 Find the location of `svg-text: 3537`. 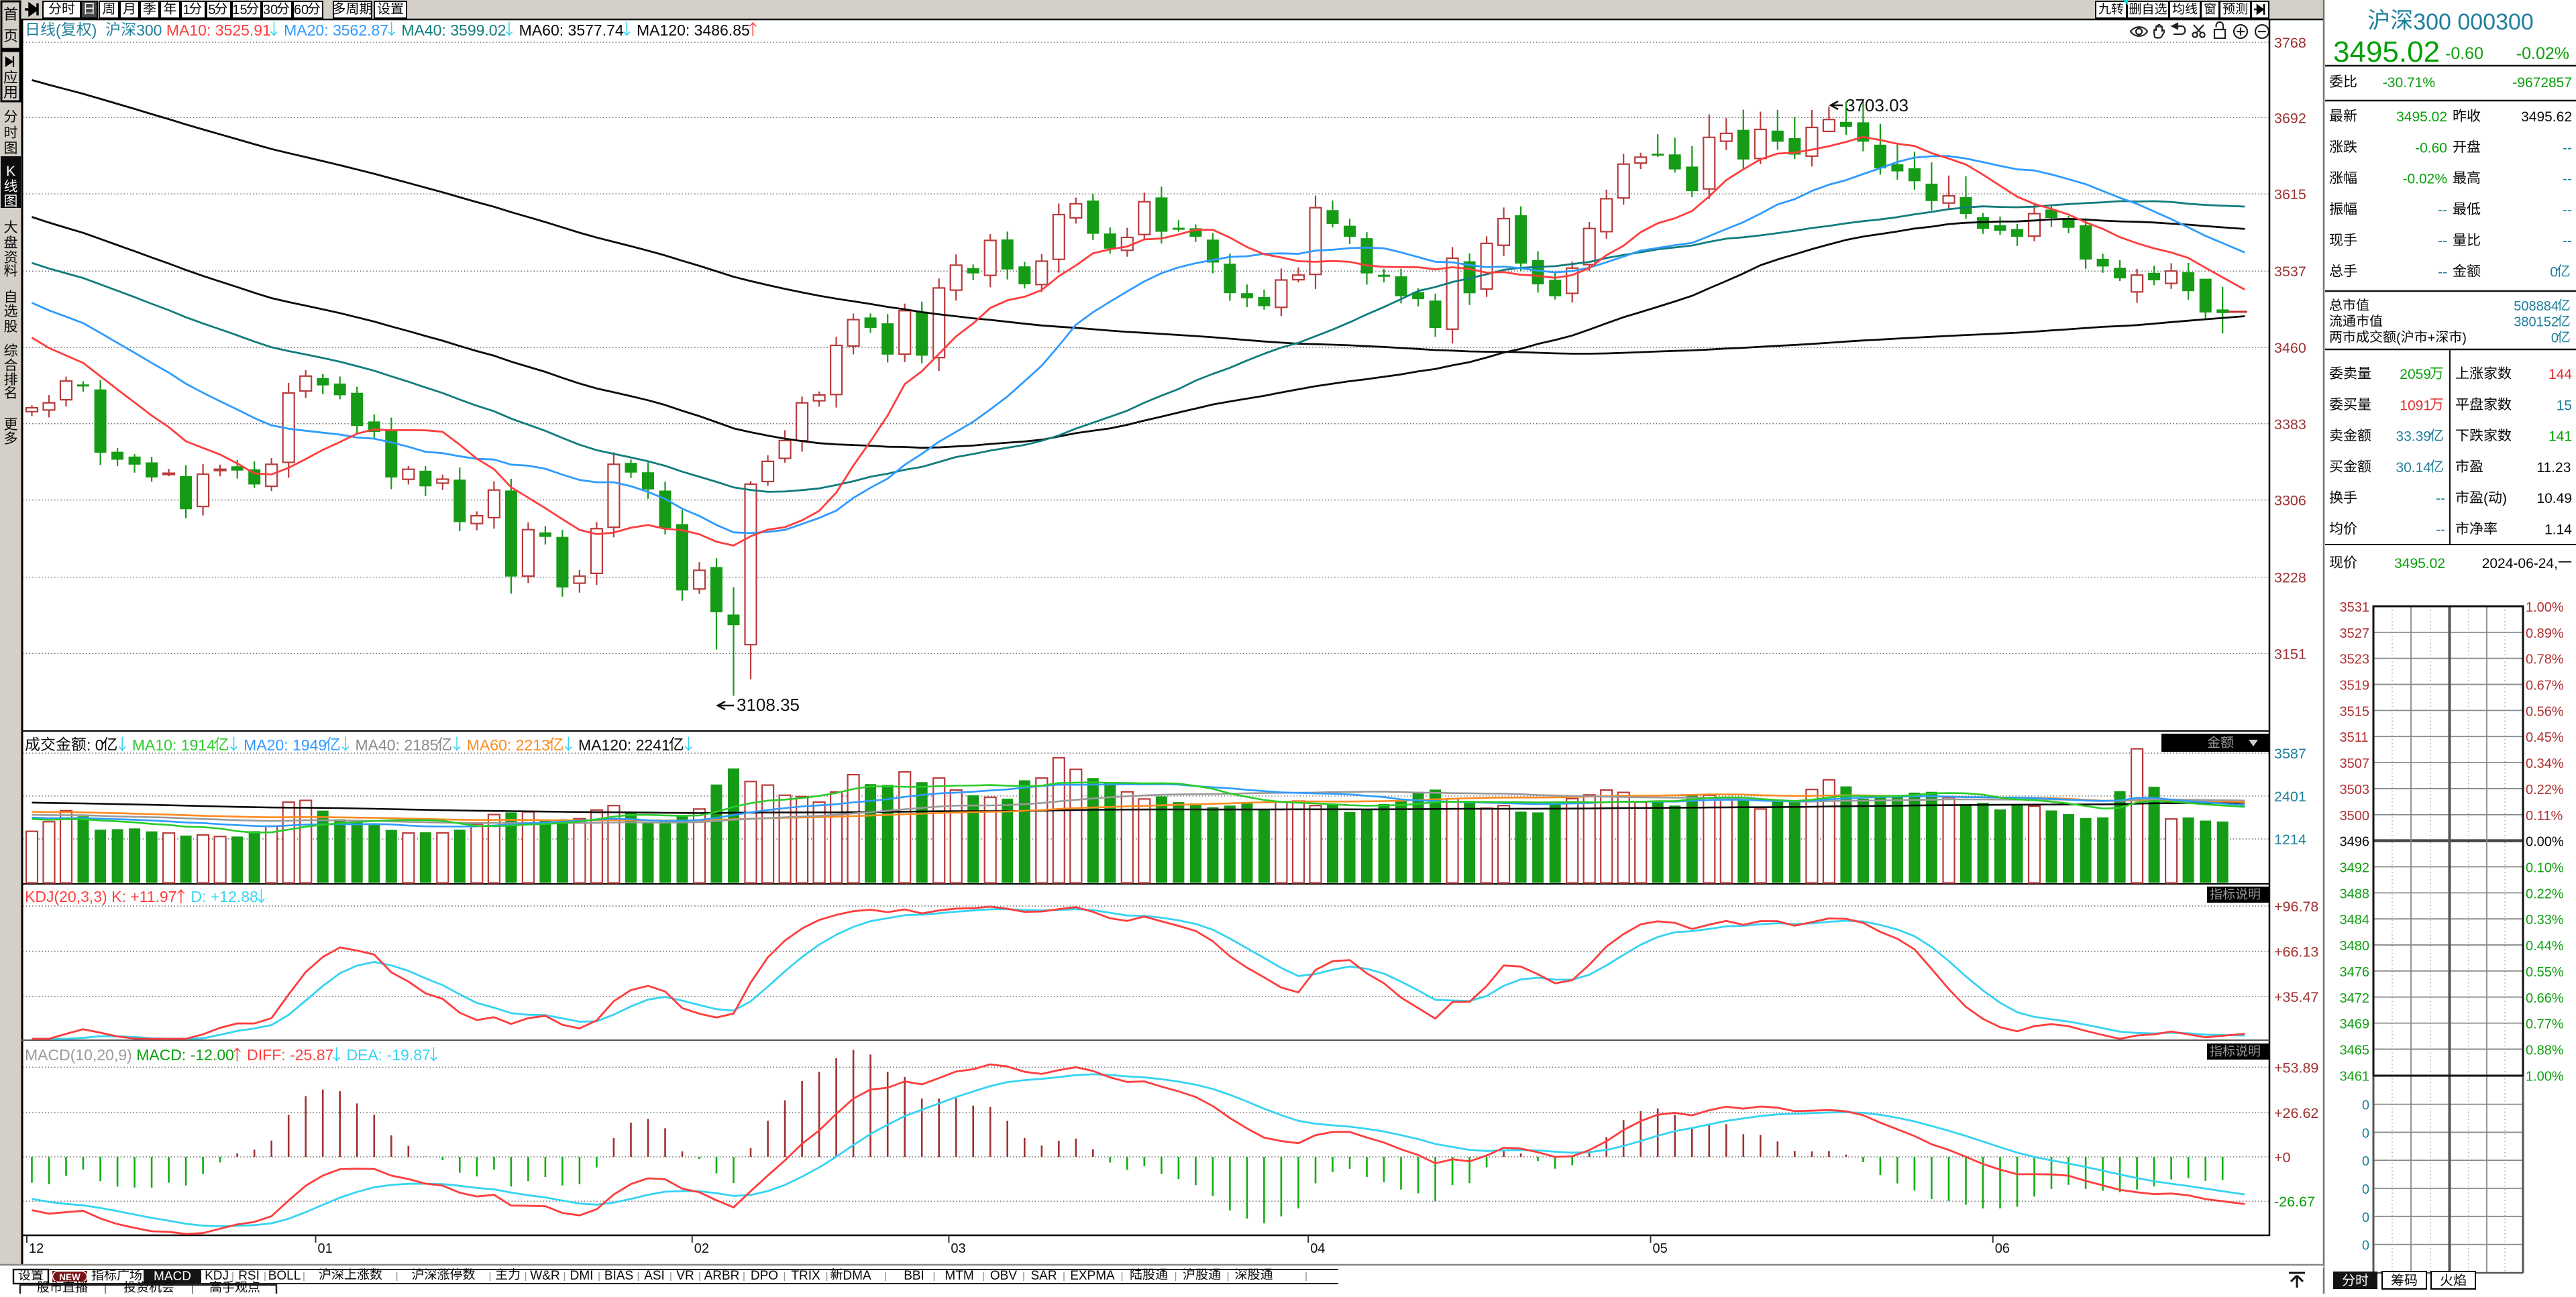

svg-text: 3537 is located at coordinates (2290, 272).